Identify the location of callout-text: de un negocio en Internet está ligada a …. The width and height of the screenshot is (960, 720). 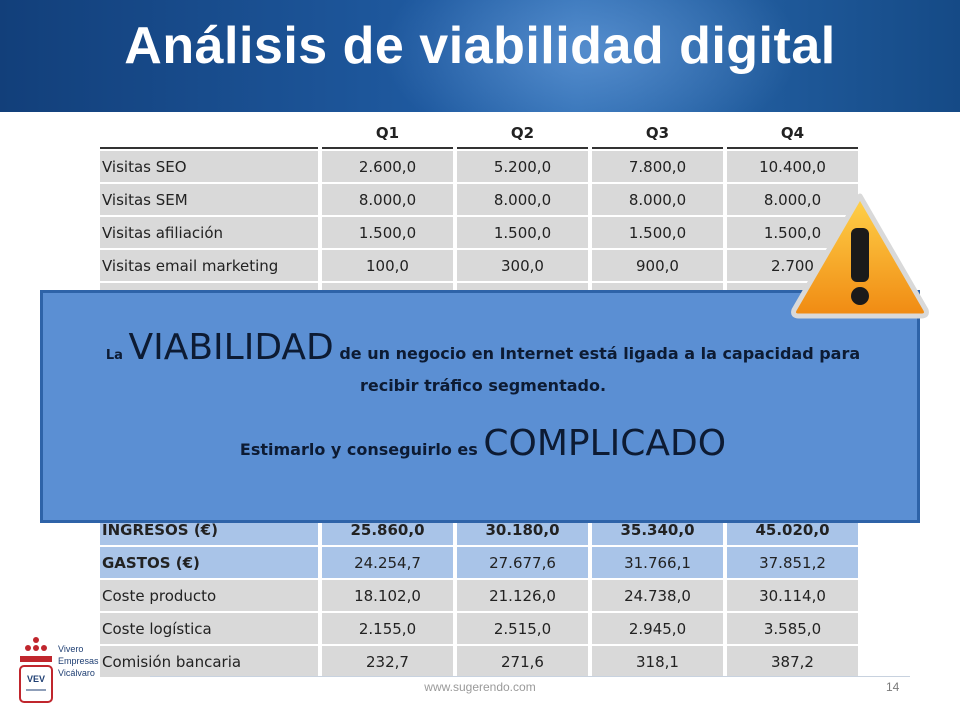
(600, 353).